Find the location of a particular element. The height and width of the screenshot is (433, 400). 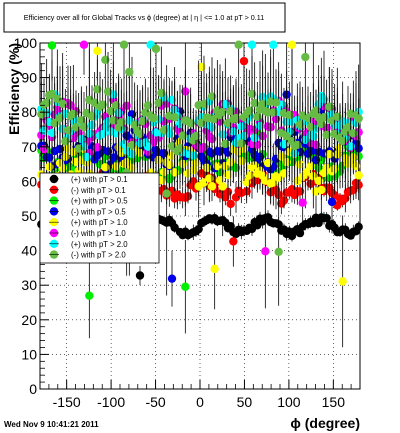

y-tick-label: 40 is located at coordinates (29, 251).